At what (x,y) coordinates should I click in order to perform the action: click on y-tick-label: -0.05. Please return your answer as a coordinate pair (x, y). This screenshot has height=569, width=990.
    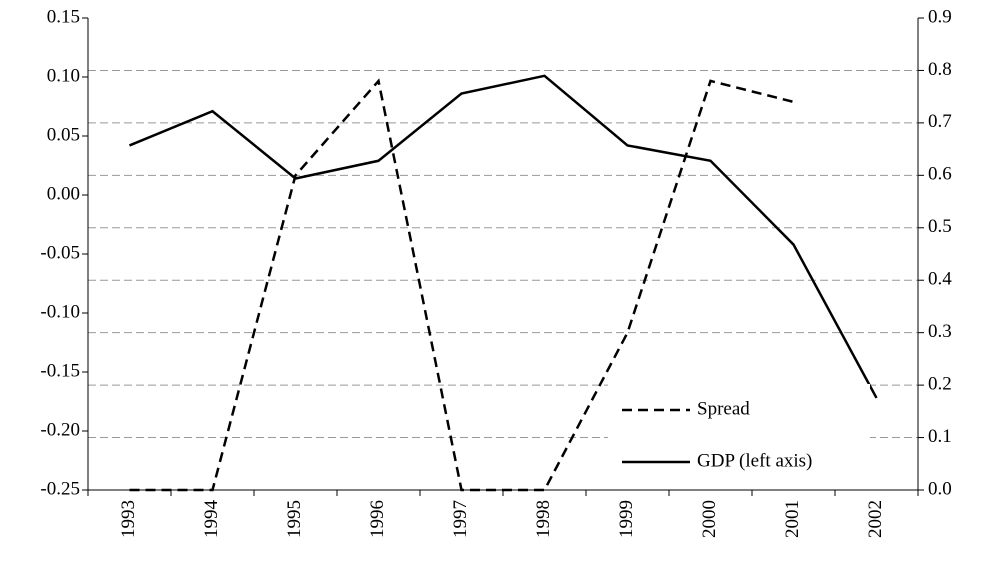
    Looking at the image, I should click on (60, 252).